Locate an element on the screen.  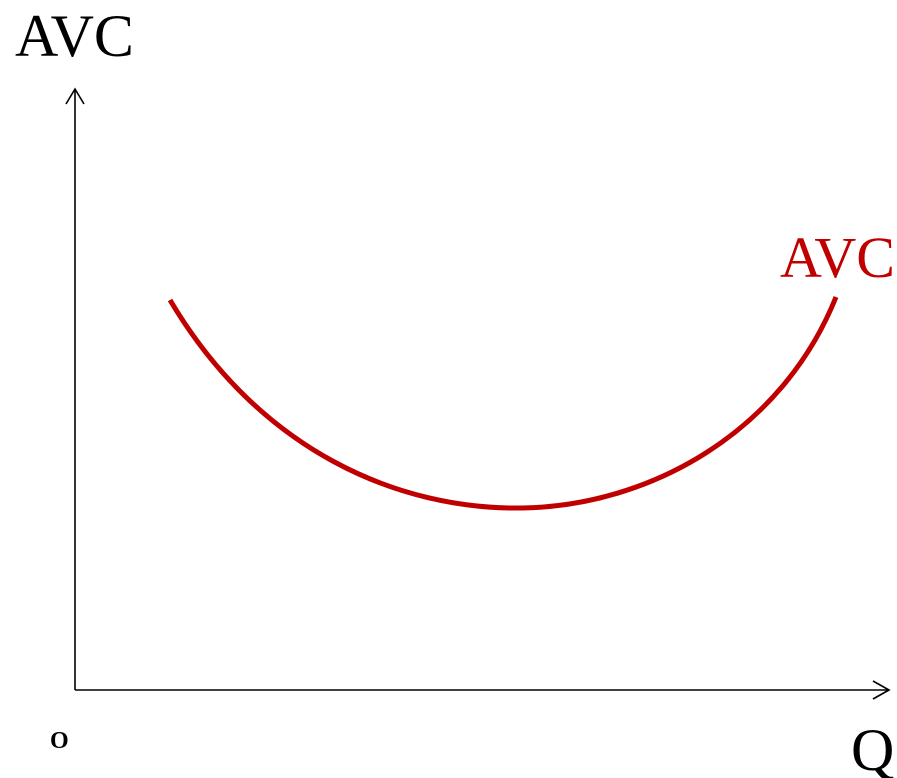
y-axis-label: AVC is located at coordinates (74, 36).